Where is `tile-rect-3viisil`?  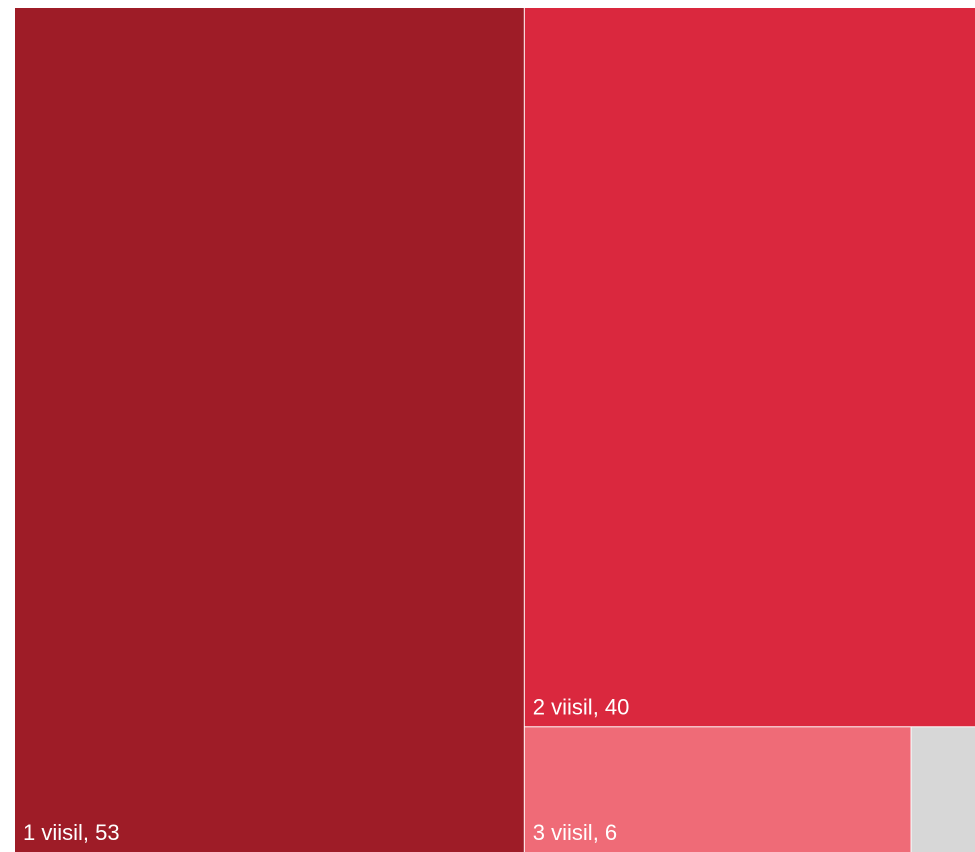
tile-rect-3viisil is located at coordinates (717, 789).